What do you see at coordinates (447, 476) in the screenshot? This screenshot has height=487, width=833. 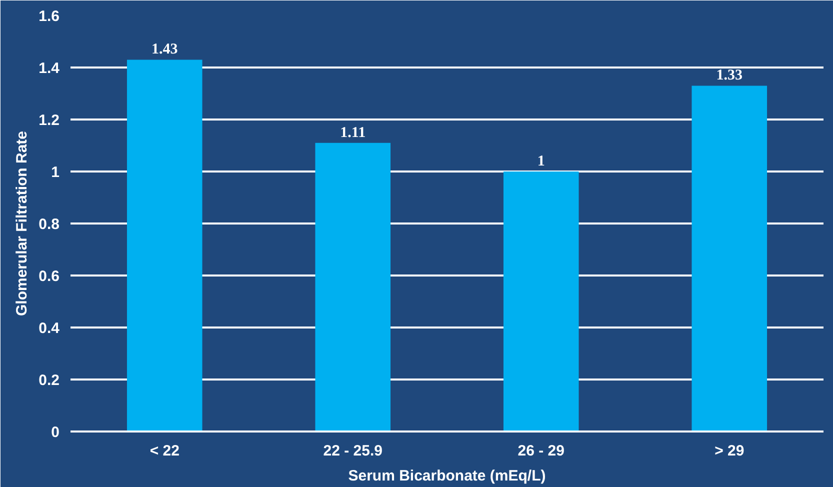 I see `x-axis-title: Serum Bicarbonate (mEq/L)` at bounding box center [447, 476].